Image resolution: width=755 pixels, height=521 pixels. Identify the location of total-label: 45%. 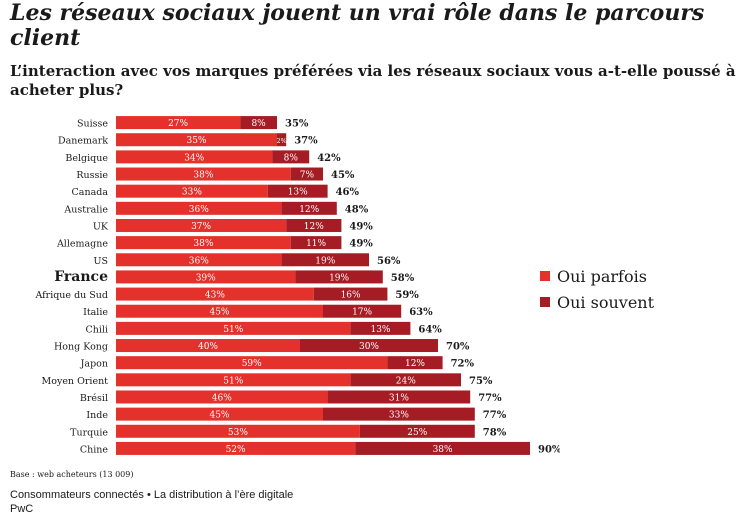
(343, 175).